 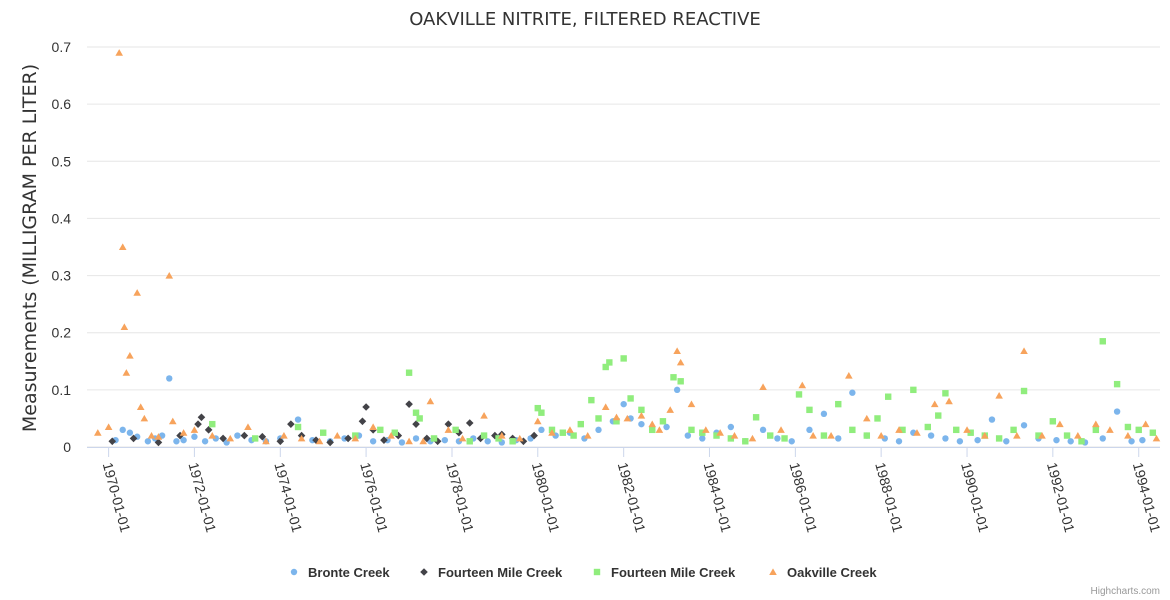 I want to click on legend-label: Fourteen Mile Creek, so click(x=673, y=572).